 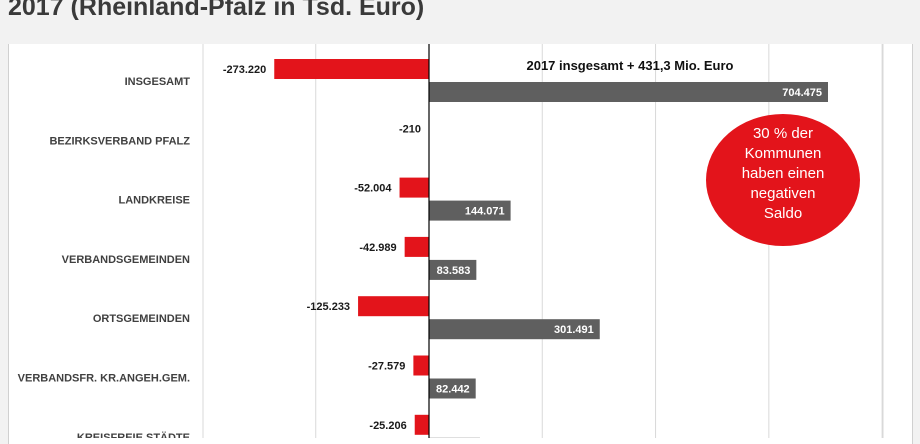 I want to click on callout-text: haben einen, so click(x=783, y=173).